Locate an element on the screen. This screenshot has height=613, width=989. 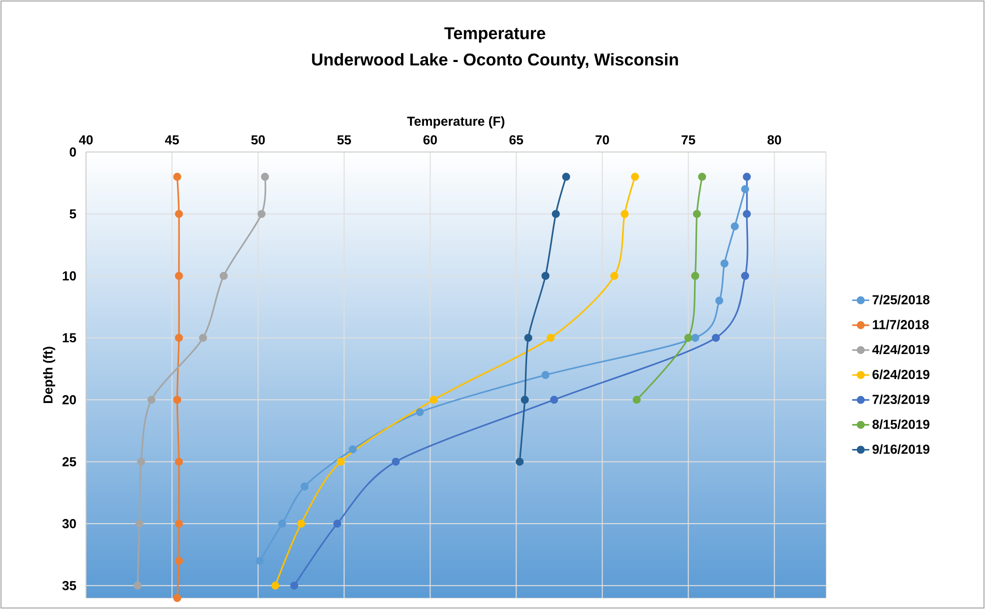
x-tick-label: 75 is located at coordinates (689, 139).